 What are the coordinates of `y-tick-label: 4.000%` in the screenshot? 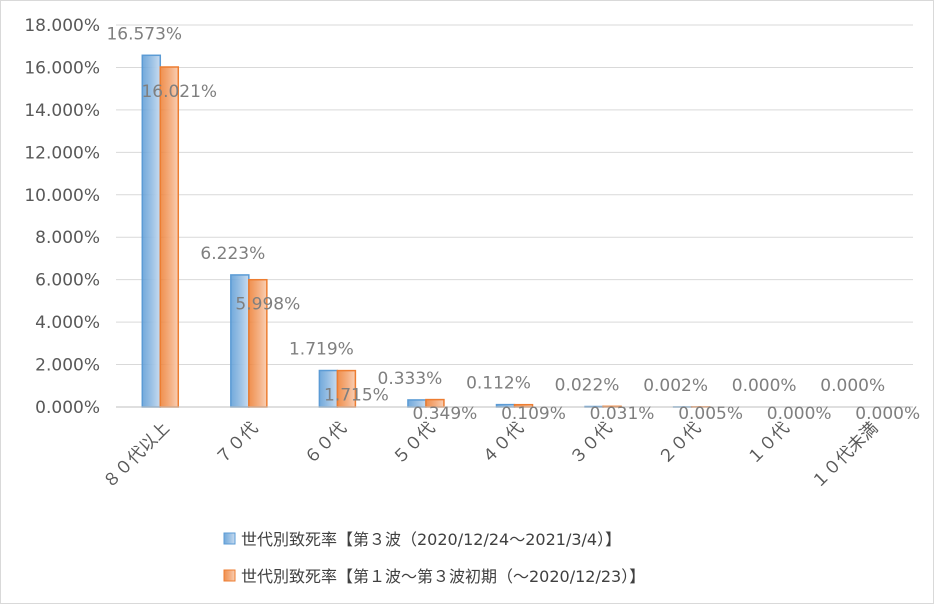 It's located at (67, 323).